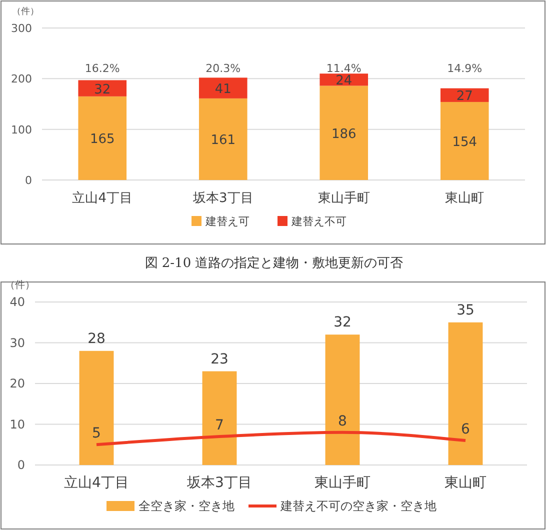 The width and height of the screenshot is (548, 531). I want to click on data-label: 165, so click(102, 140).